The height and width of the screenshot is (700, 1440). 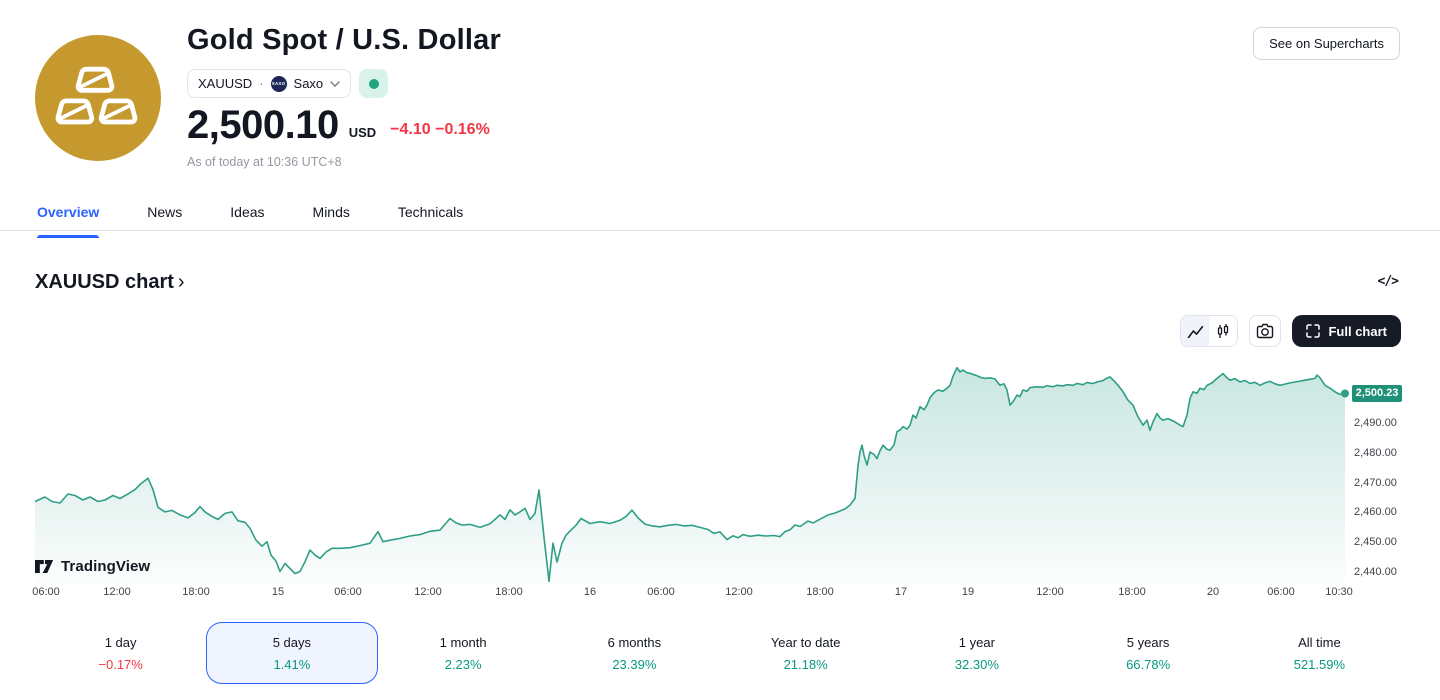 What do you see at coordinates (410, 129) in the screenshot?
I see `change-absolute: −4.10` at bounding box center [410, 129].